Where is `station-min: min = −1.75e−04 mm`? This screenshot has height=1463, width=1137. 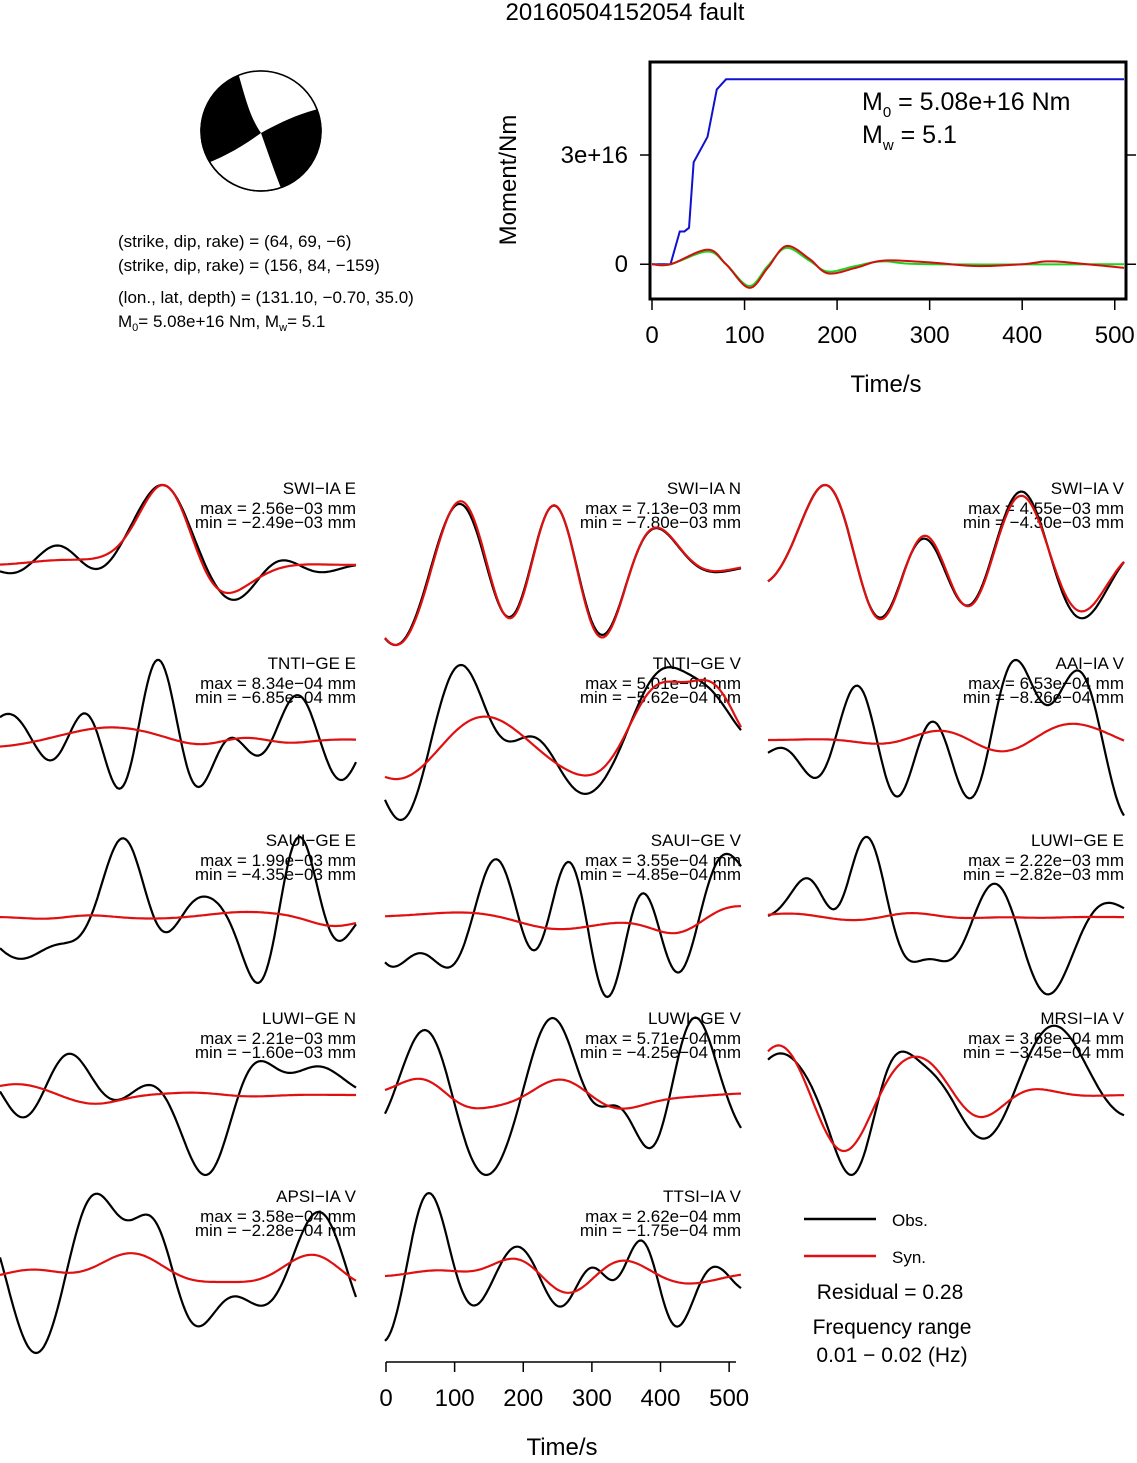 station-min: min = −1.75e−04 mm is located at coordinates (660, 1230).